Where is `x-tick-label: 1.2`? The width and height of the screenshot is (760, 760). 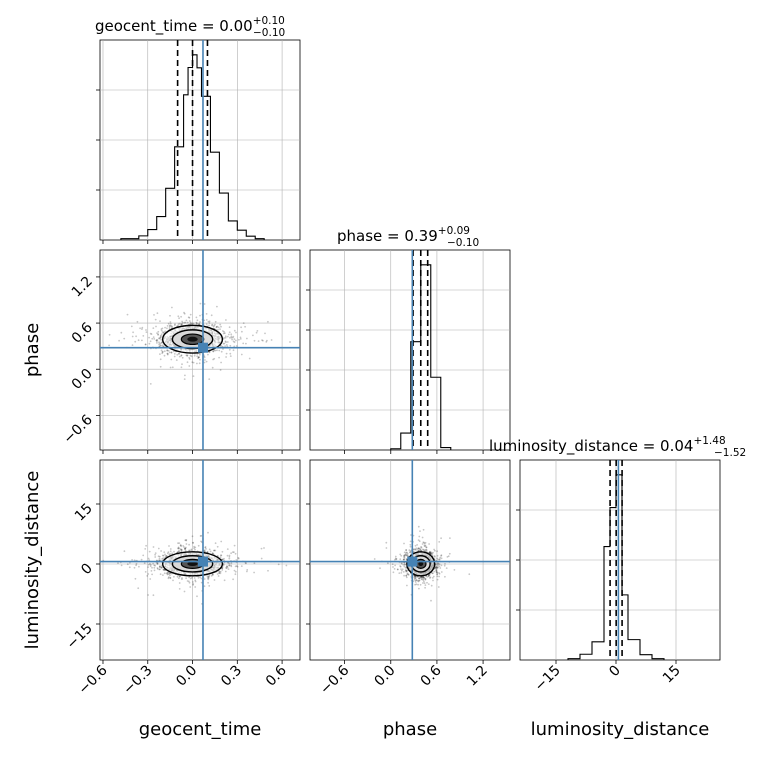 x-tick-label: 1.2 is located at coordinates (477, 676).